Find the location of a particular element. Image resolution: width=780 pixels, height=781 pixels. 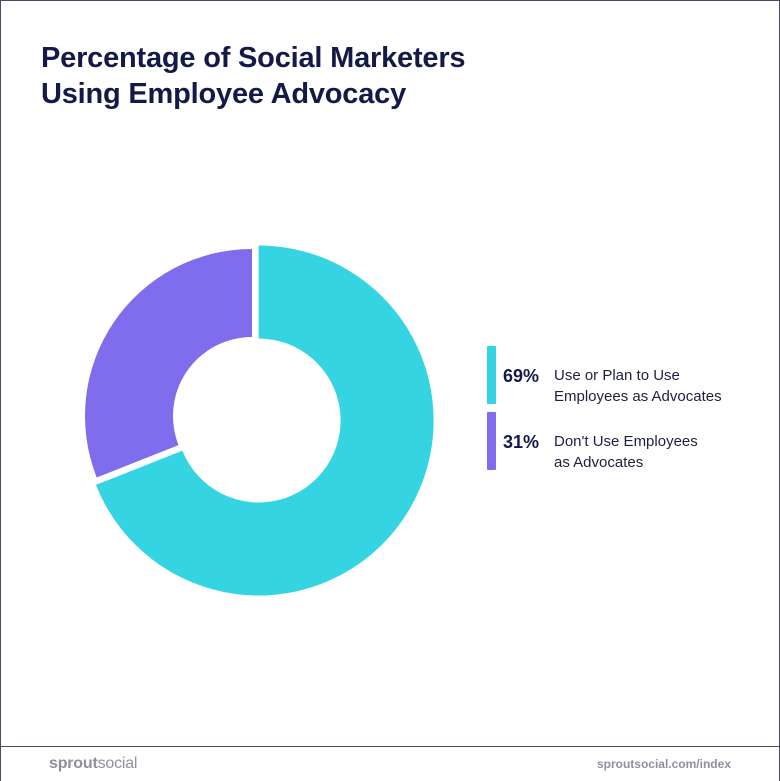

footer-url: sproutsocial.com/index is located at coordinates (663, 764).